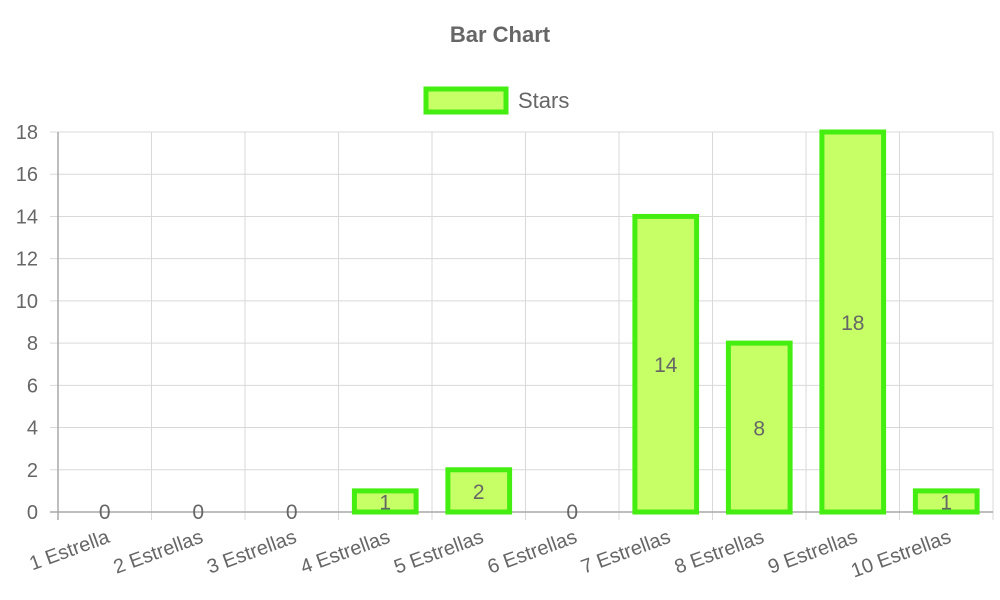  I want to click on y-tick-label: 8, so click(32, 344).